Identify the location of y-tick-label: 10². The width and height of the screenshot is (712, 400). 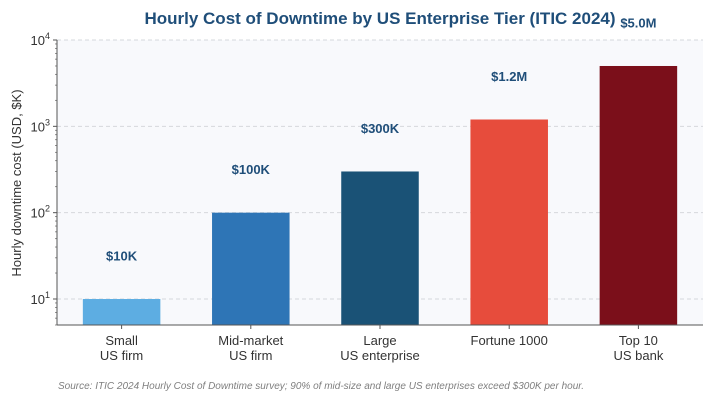
(40, 212).